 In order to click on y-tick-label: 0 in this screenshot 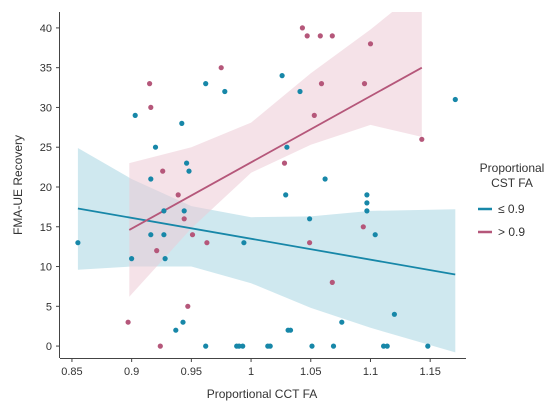, I will do `click(49, 347)`.